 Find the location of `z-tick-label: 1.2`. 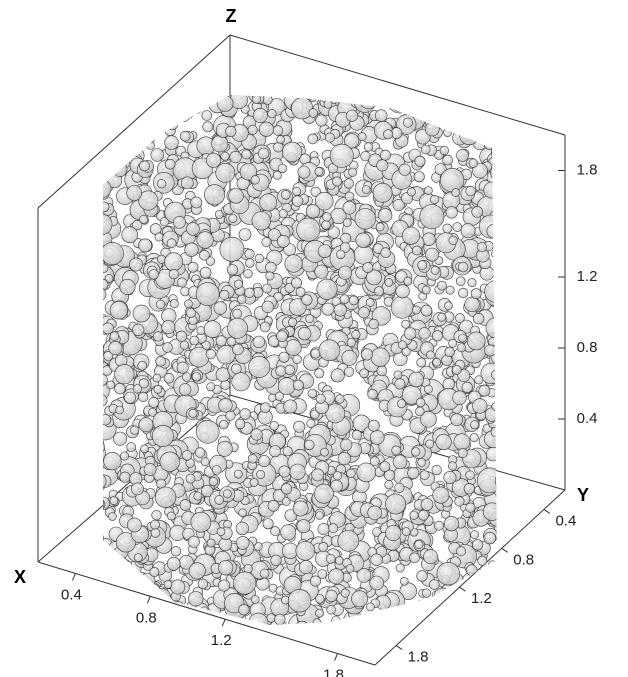

z-tick-label: 1.2 is located at coordinates (587, 276).